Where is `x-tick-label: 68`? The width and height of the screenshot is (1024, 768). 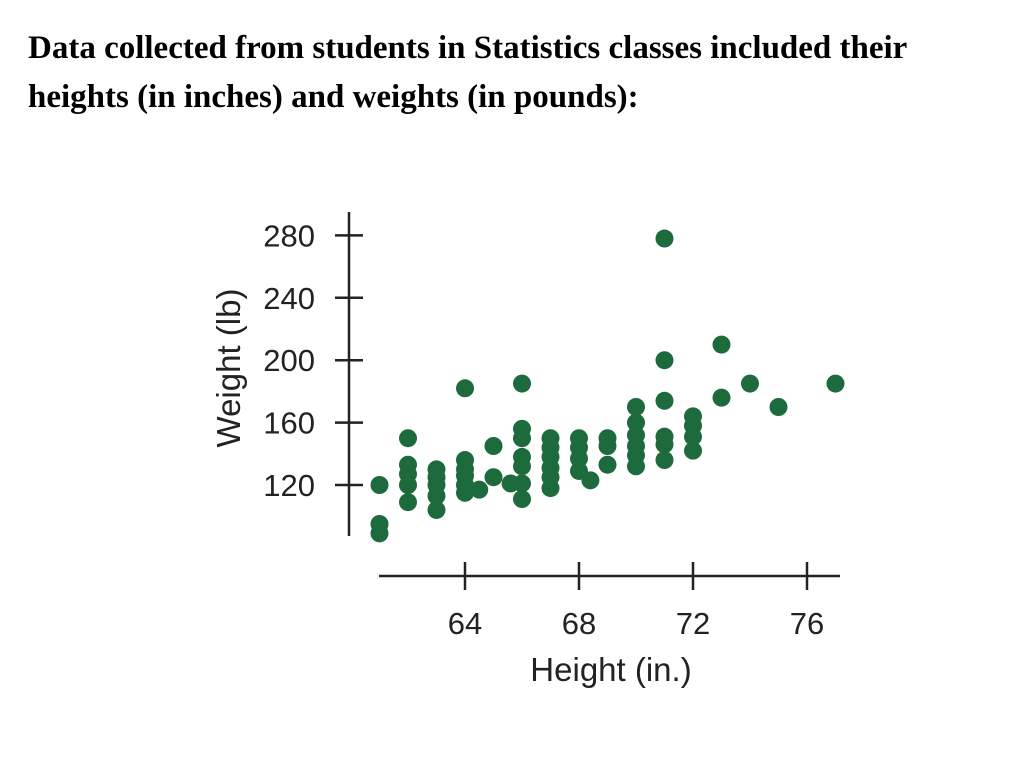 x-tick-label: 68 is located at coordinates (579, 623).